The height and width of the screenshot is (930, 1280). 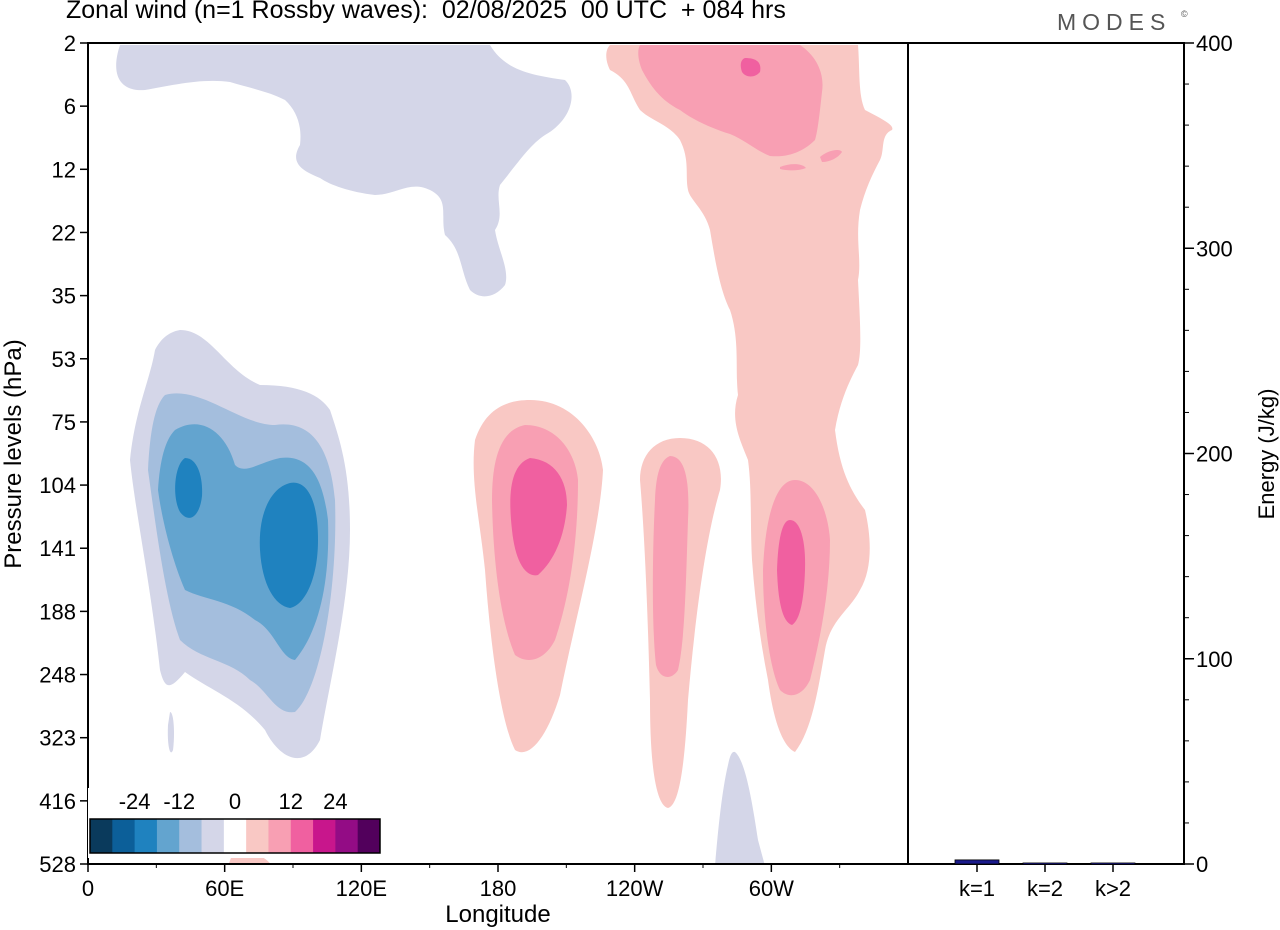 I want to click on x-tick-label: 180, so click(x=498, y=888).